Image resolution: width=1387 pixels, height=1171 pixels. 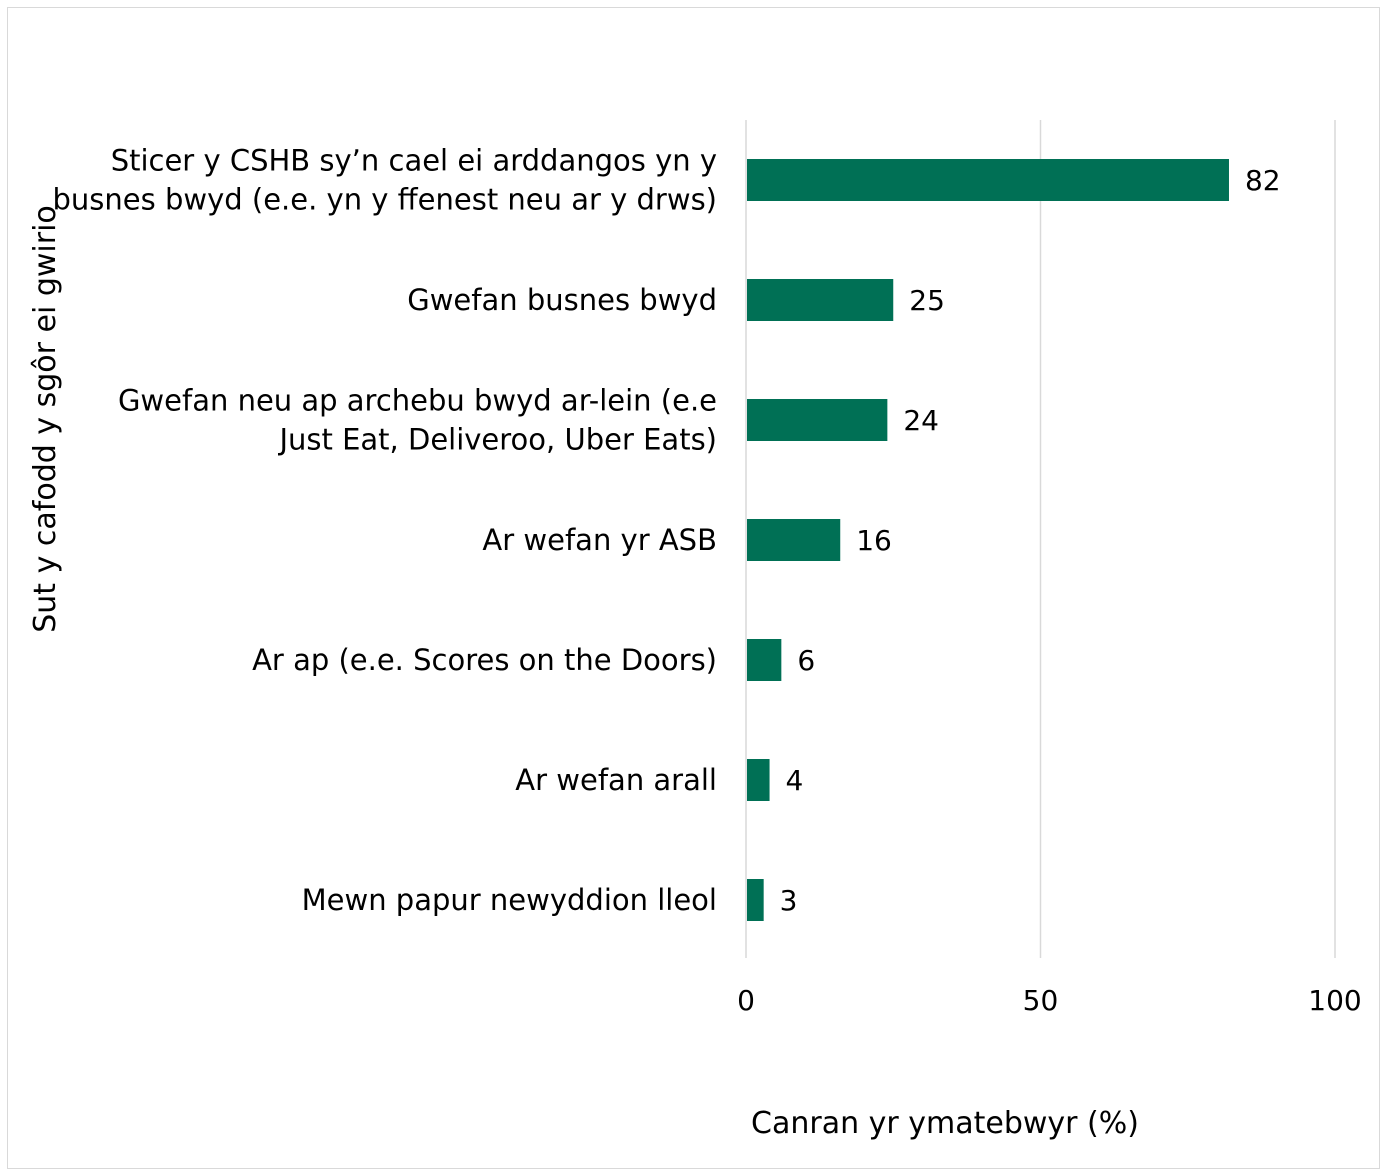 I want to click on x-axis-title: Canran yr ymatebwyr (%), so click(x=945, y=1123).